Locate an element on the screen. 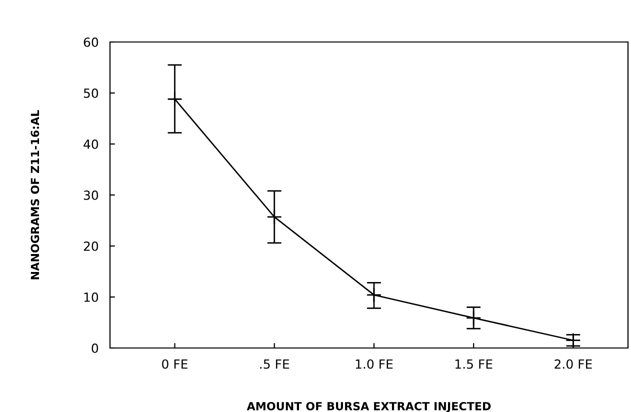 The width and height of the screenshot is (631, 412). y-tick-label: 60 is located at coordinates (91, 42).